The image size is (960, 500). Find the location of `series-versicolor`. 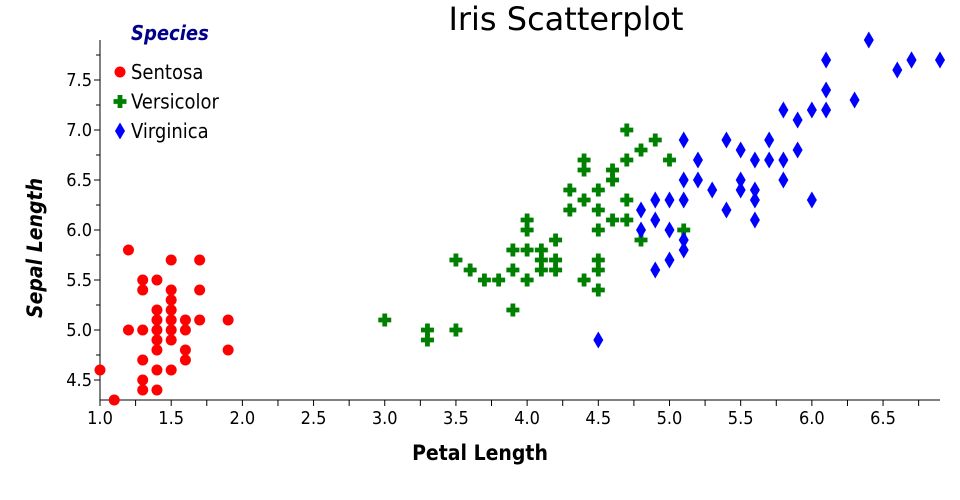

series-versicolor is located at coordinates (534, 235).